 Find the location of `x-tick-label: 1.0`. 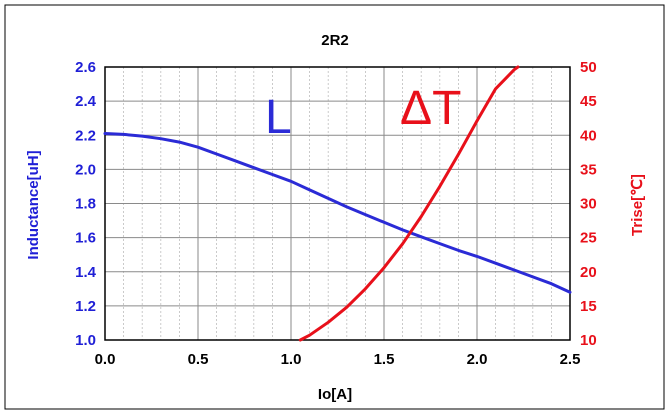

x-tick-label: 1.0 is located at coordinates (291, 359).